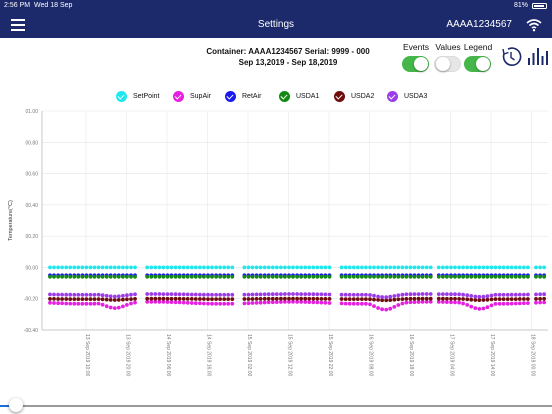 The image size is (552, 414). I want to click on y-tick-label: 00.40, so click(31, 206).